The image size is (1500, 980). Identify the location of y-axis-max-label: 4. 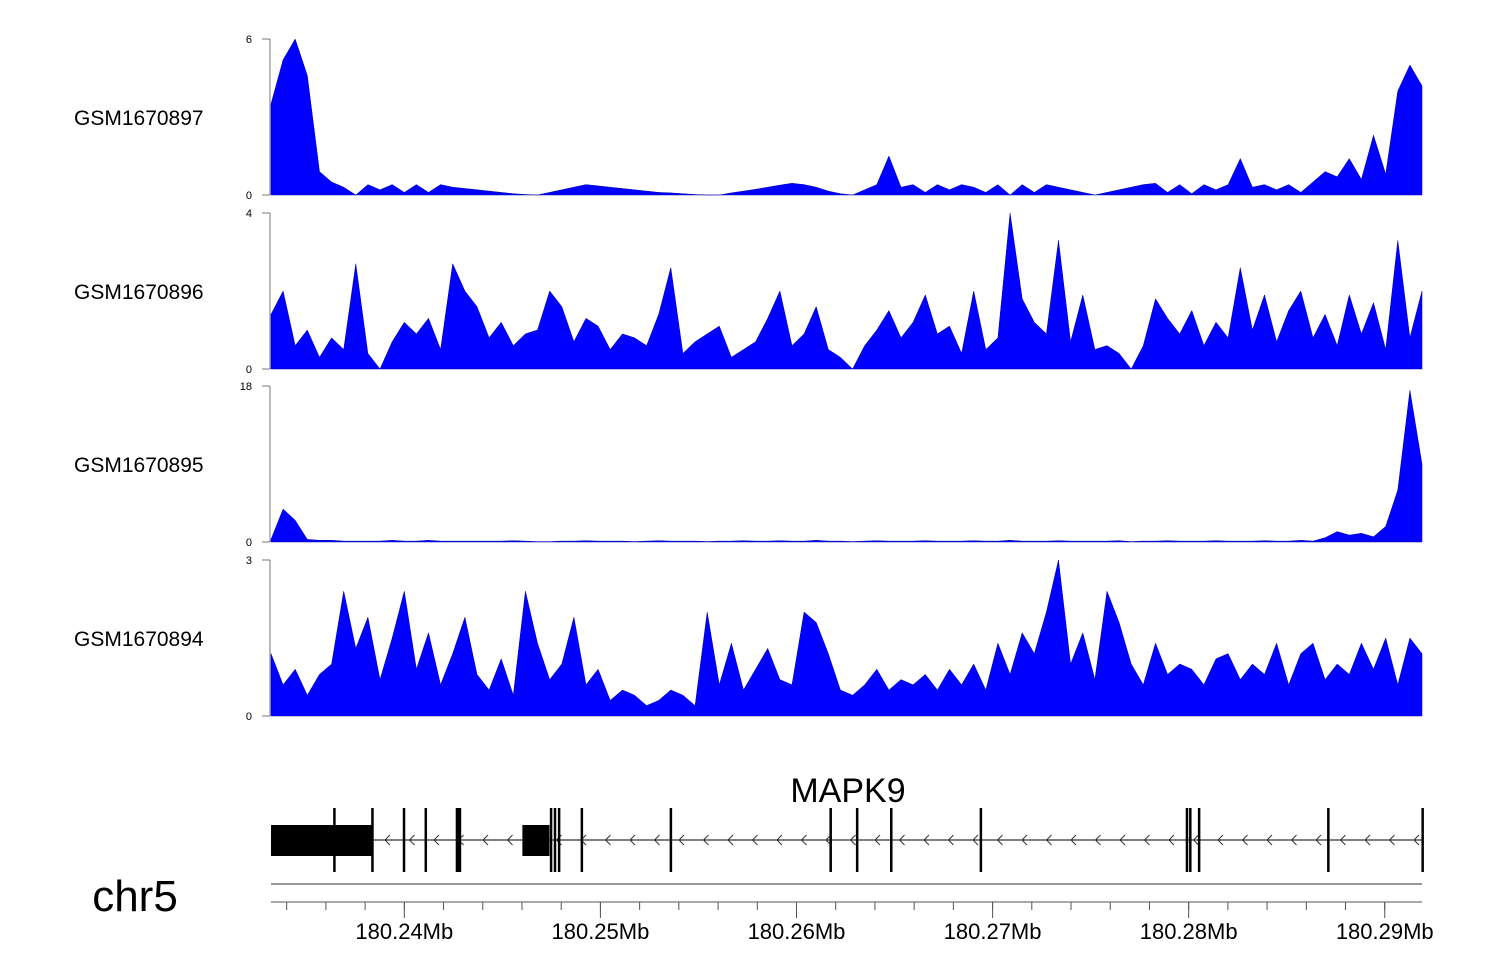
(249, 214).